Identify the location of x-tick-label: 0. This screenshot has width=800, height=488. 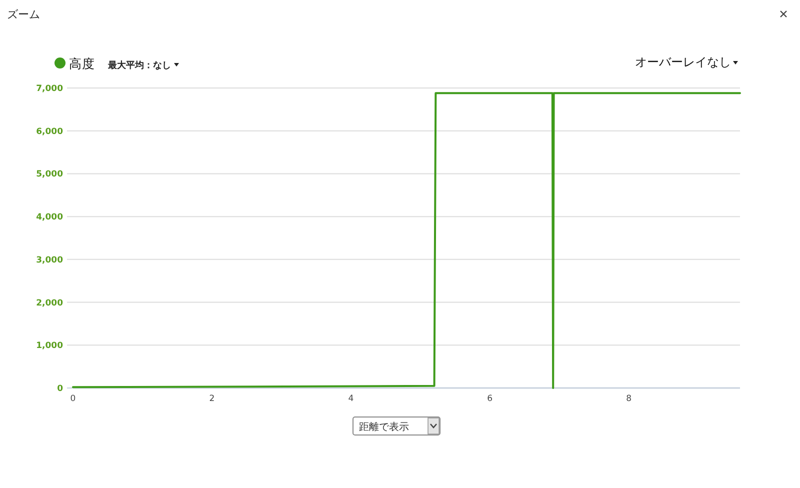
(73, 399).